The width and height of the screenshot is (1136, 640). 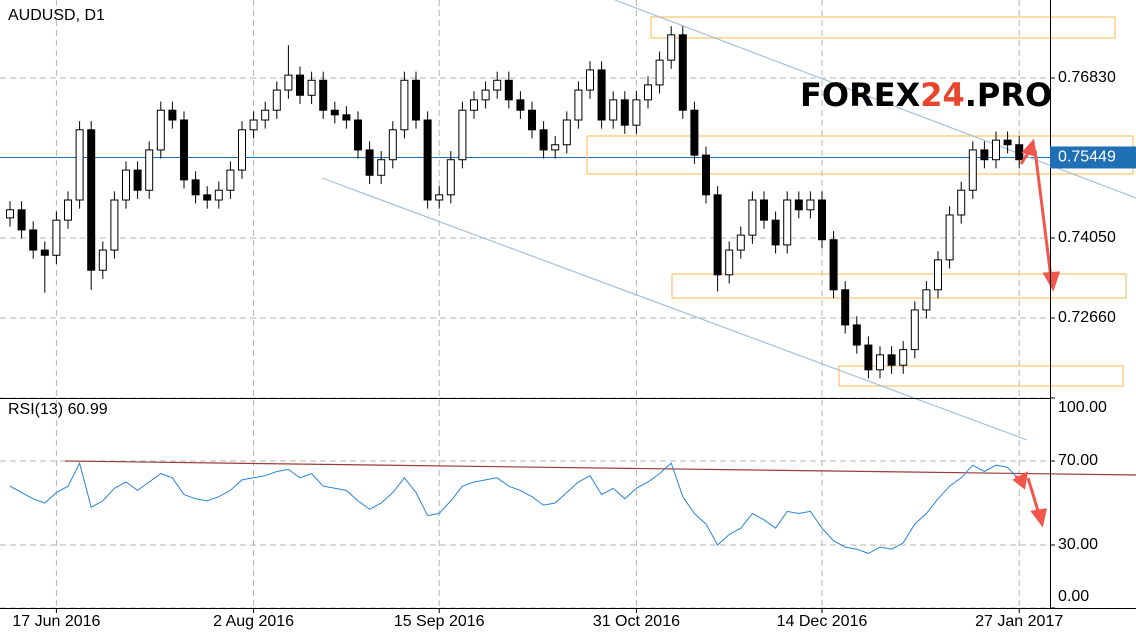 What do you see at coordinates (1036, 333) in the screenshot?
I see `arrows` at bounding box center [1036, 333].